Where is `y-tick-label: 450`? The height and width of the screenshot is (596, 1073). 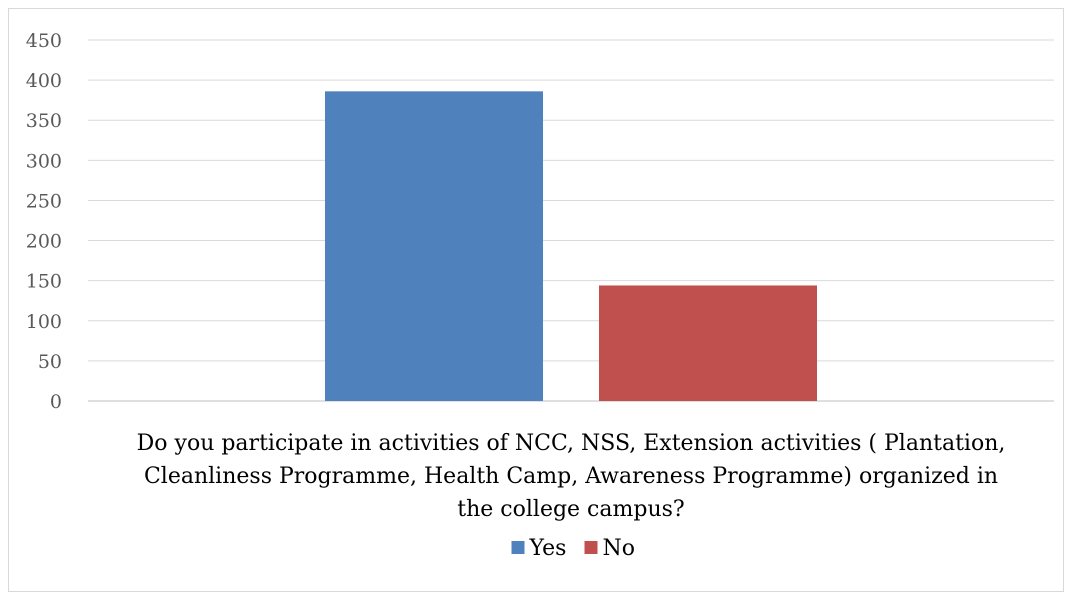 y-tick-label: 450 is located at coordinates (44, 41).